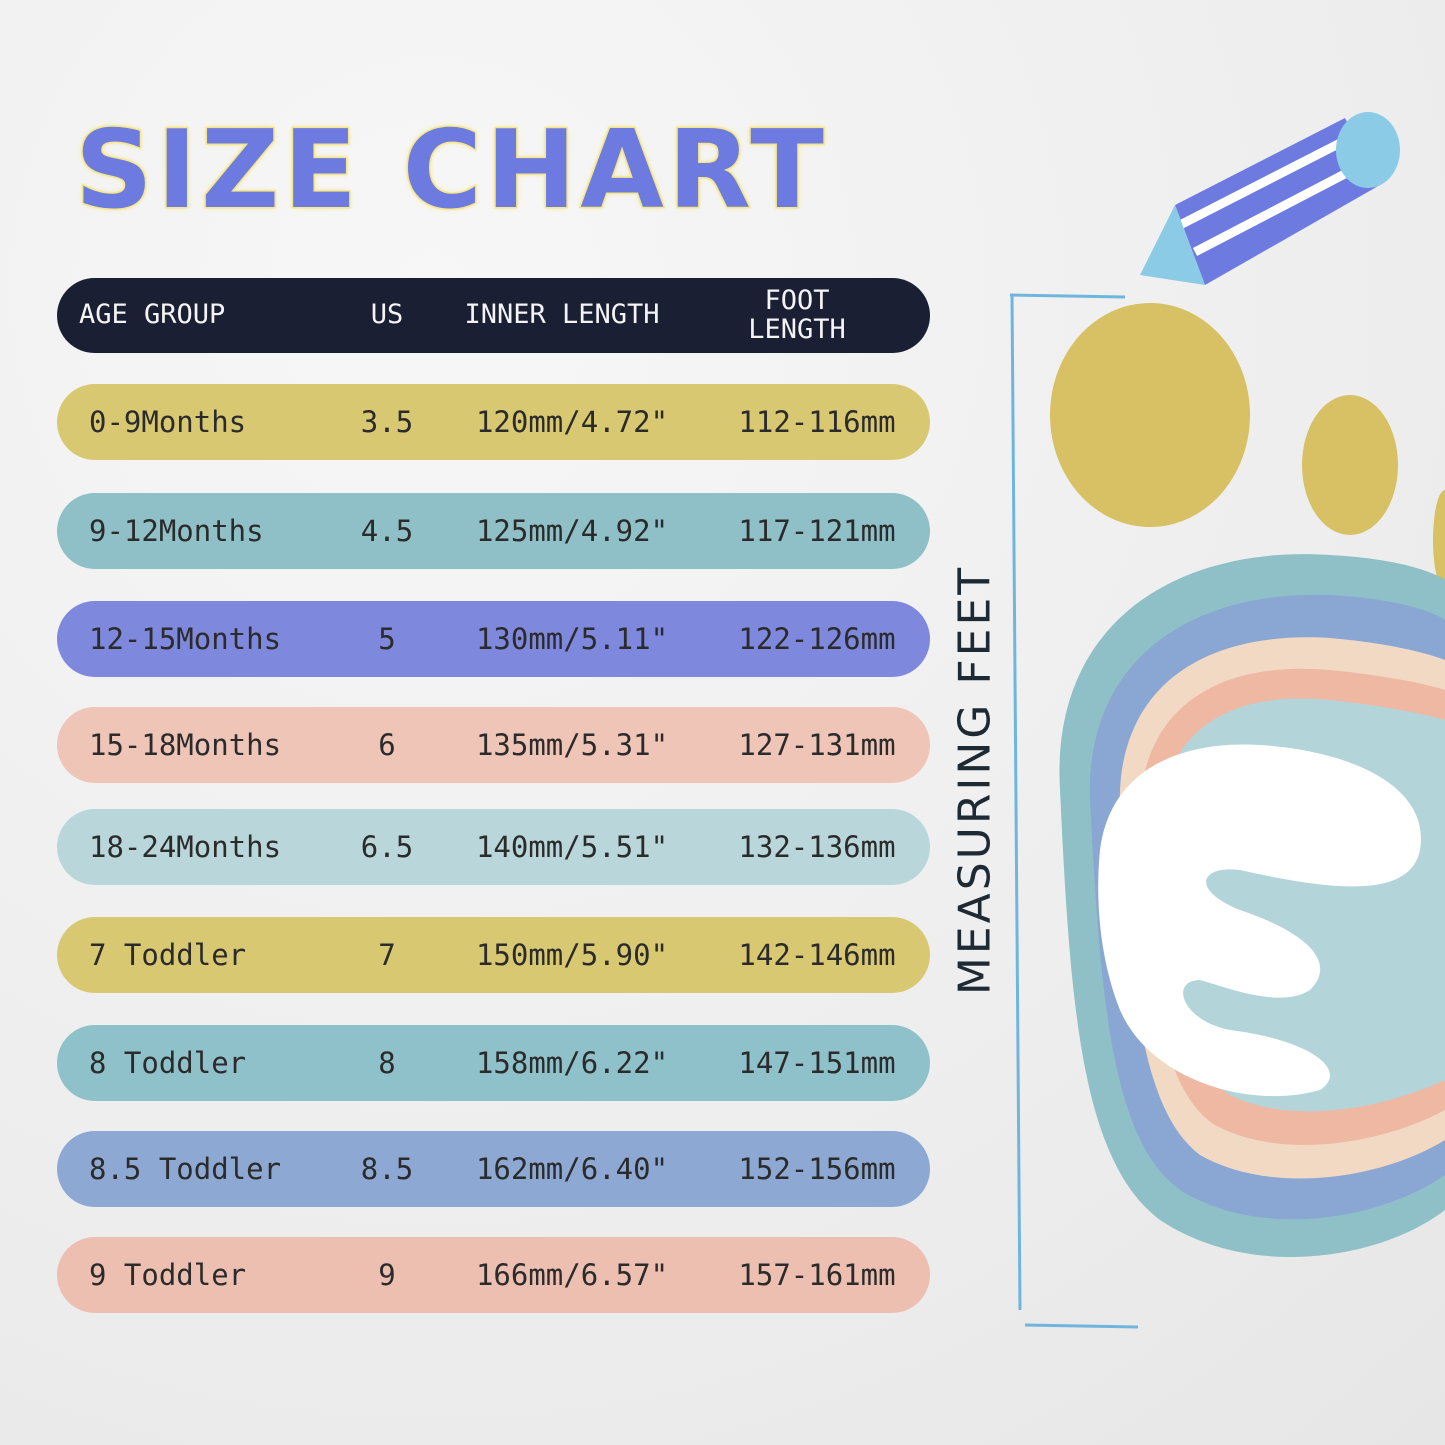 The image size is (1445, 1445). I want to click on us-cell: 3.5, so click(387, 422).